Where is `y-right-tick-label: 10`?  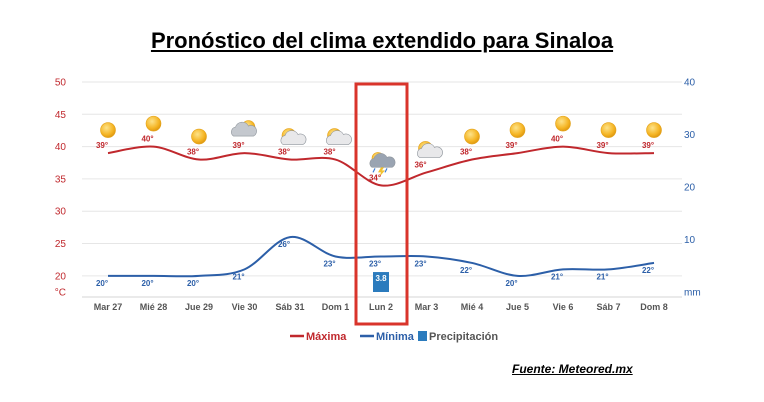
y-right-tick-label: 10 is located at coordinates (690, 240).